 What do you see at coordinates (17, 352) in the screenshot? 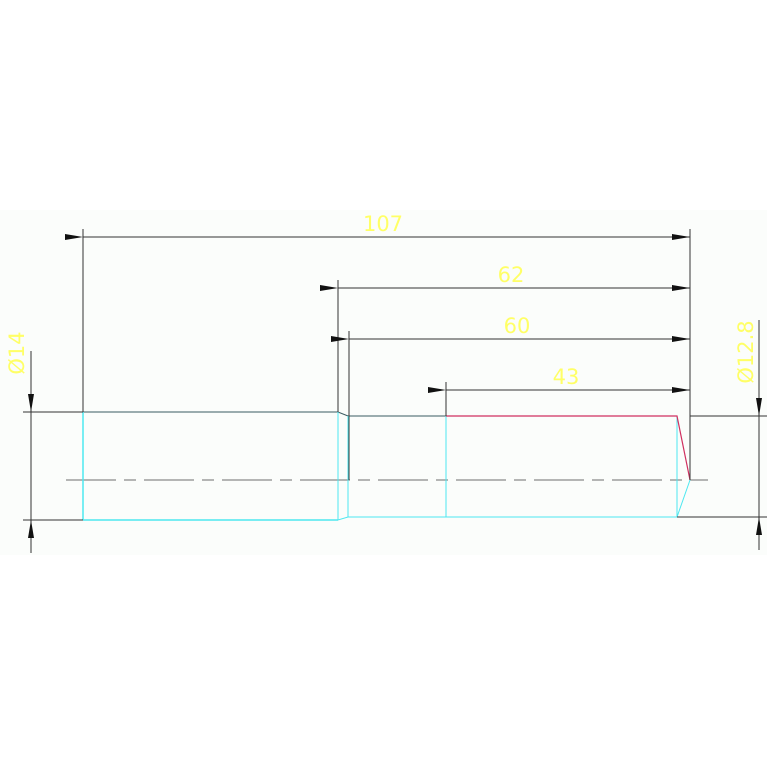
I see `dim-d14-label: Ø14` at bounding box center [17, 352].